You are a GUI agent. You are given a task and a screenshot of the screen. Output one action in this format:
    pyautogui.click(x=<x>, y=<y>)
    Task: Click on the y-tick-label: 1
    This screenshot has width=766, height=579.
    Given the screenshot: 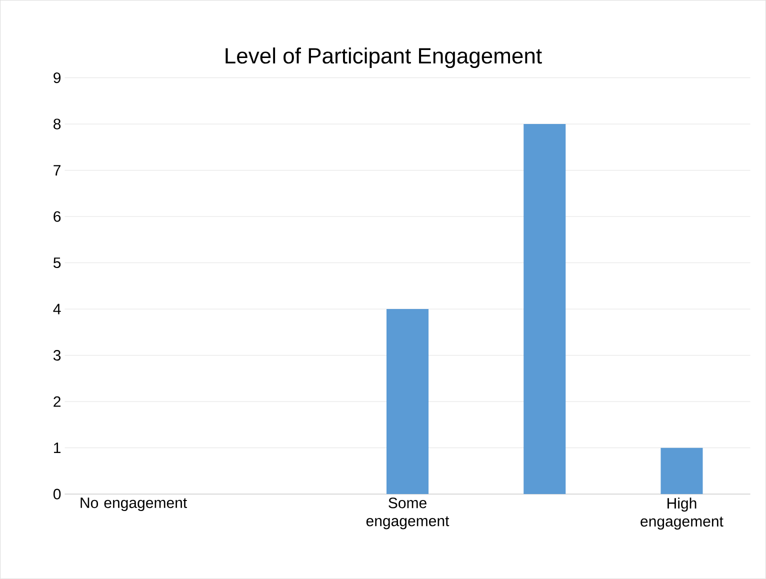 What is the action you would take?
    pyautogui.click(x=57, y=448)
    